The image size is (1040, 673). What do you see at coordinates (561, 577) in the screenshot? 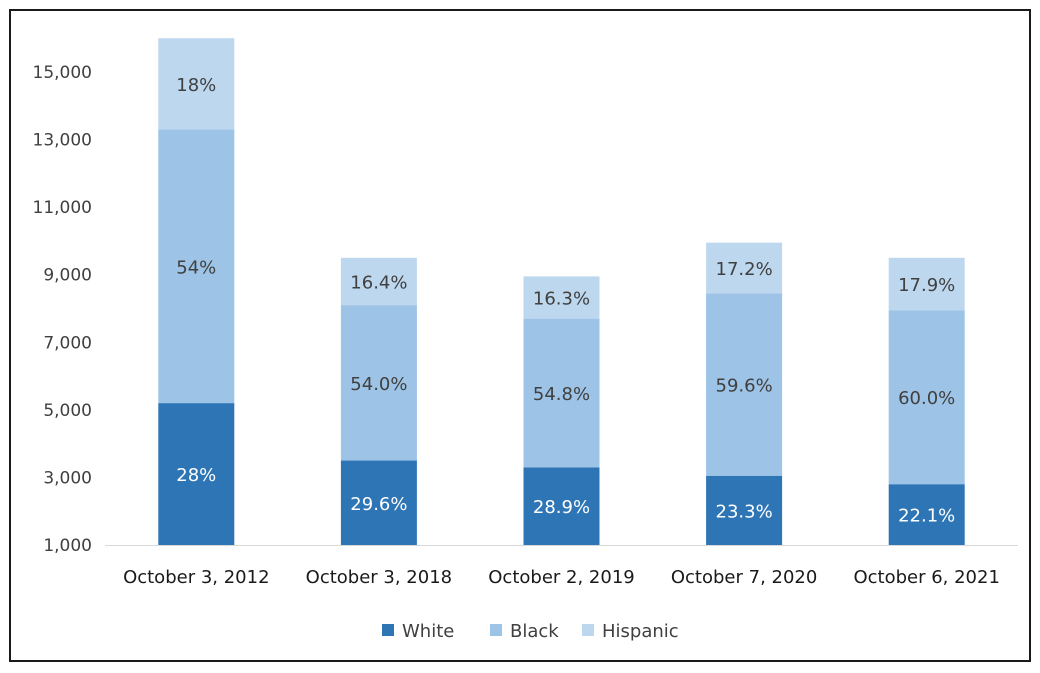
I see `category-label: October 2, 2019` at bounding box center [561, 577].